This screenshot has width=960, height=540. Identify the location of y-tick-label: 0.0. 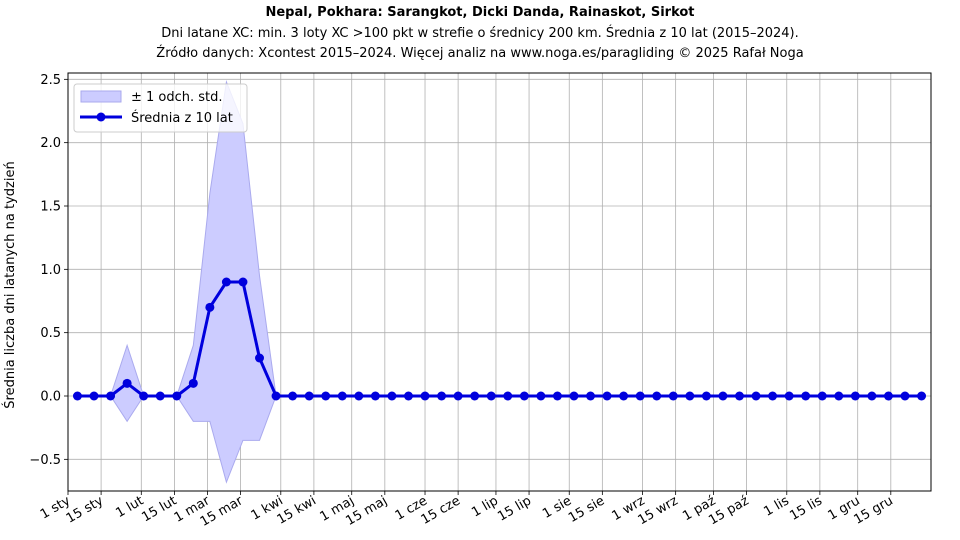
(50, 397).